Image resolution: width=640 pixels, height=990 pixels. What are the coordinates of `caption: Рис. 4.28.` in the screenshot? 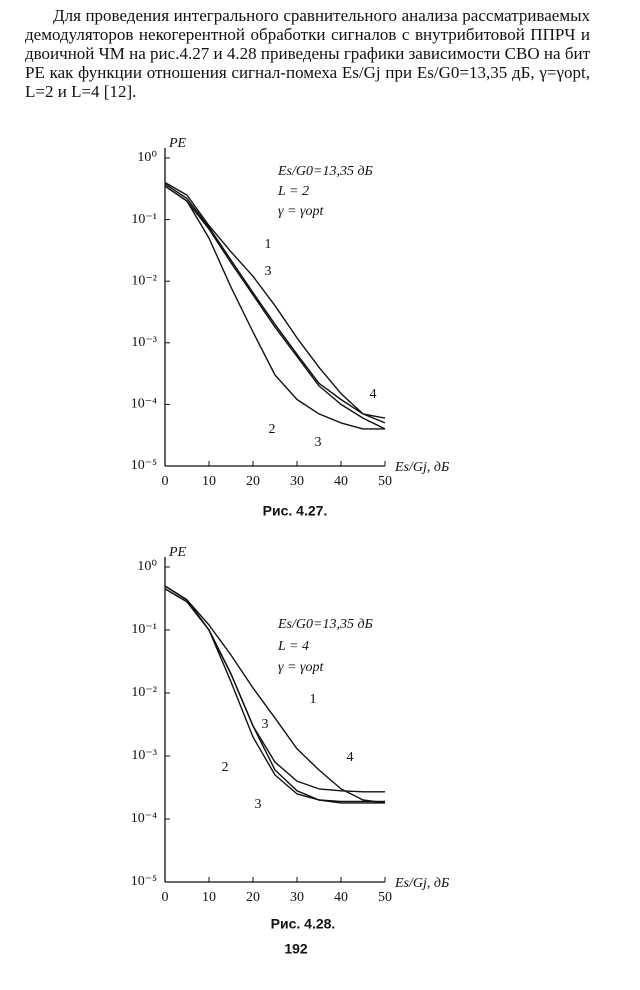 It's located at (303, 924).